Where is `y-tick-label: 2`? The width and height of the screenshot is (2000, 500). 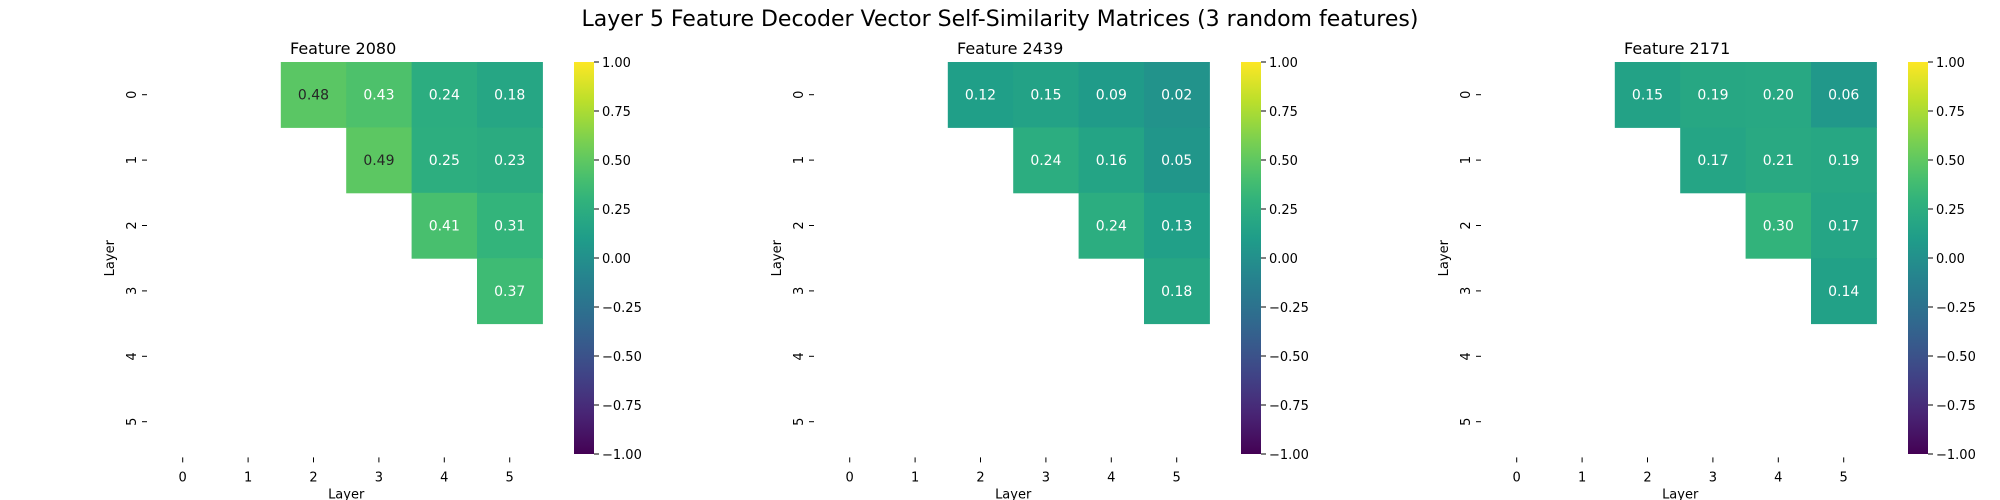 y-tick-label: 2 is located at coordinates (132, 225).